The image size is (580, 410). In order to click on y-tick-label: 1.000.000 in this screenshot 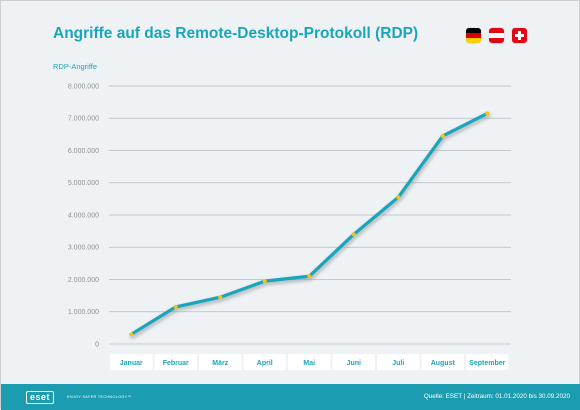, I will do `click(83, 312)`.